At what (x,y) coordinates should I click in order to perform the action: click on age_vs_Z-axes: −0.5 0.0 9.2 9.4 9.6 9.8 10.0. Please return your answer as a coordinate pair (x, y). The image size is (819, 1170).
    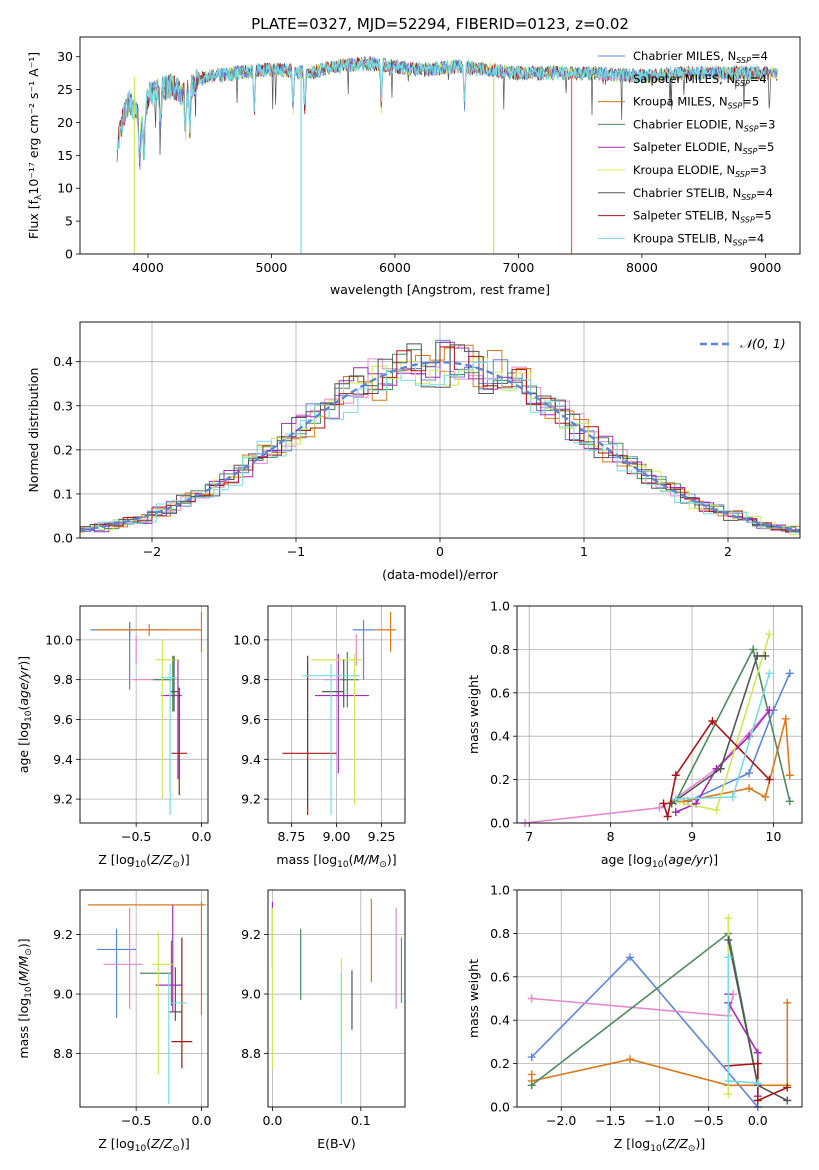
    Looking at the image, I should click on (128, 725).